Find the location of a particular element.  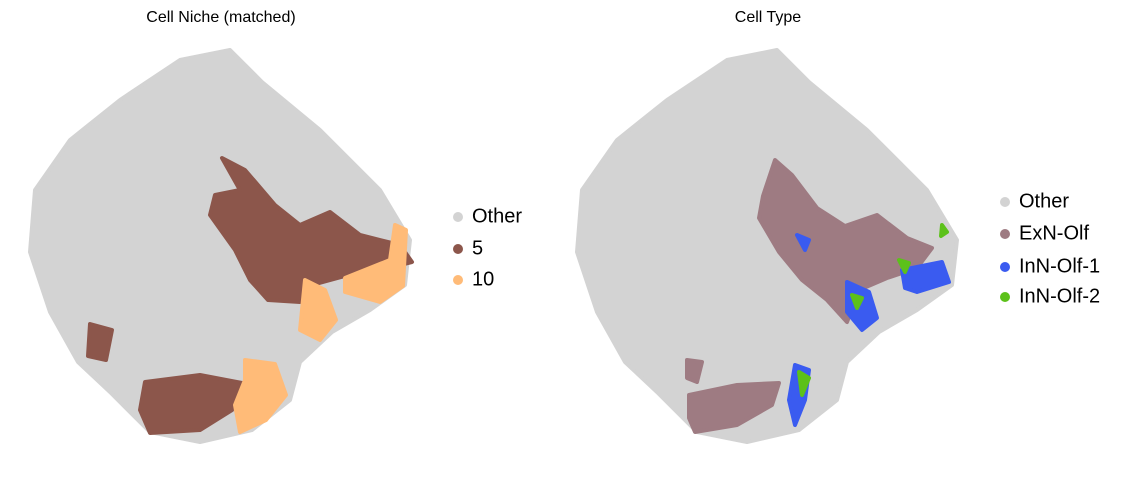

panel-title: Cell Type is located at coordinates (768, 17).